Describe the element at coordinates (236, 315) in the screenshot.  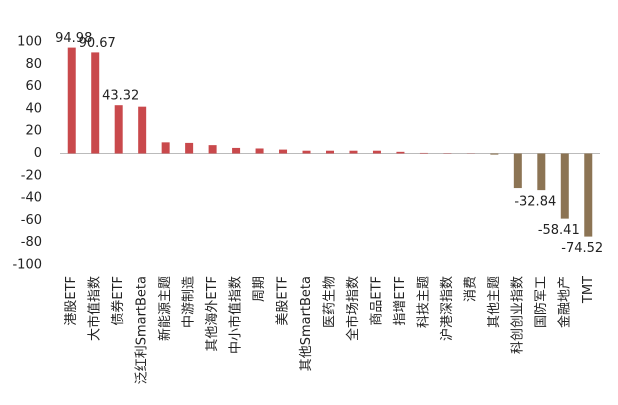
I see `x-tick-label: 中小市值指数` at that location.